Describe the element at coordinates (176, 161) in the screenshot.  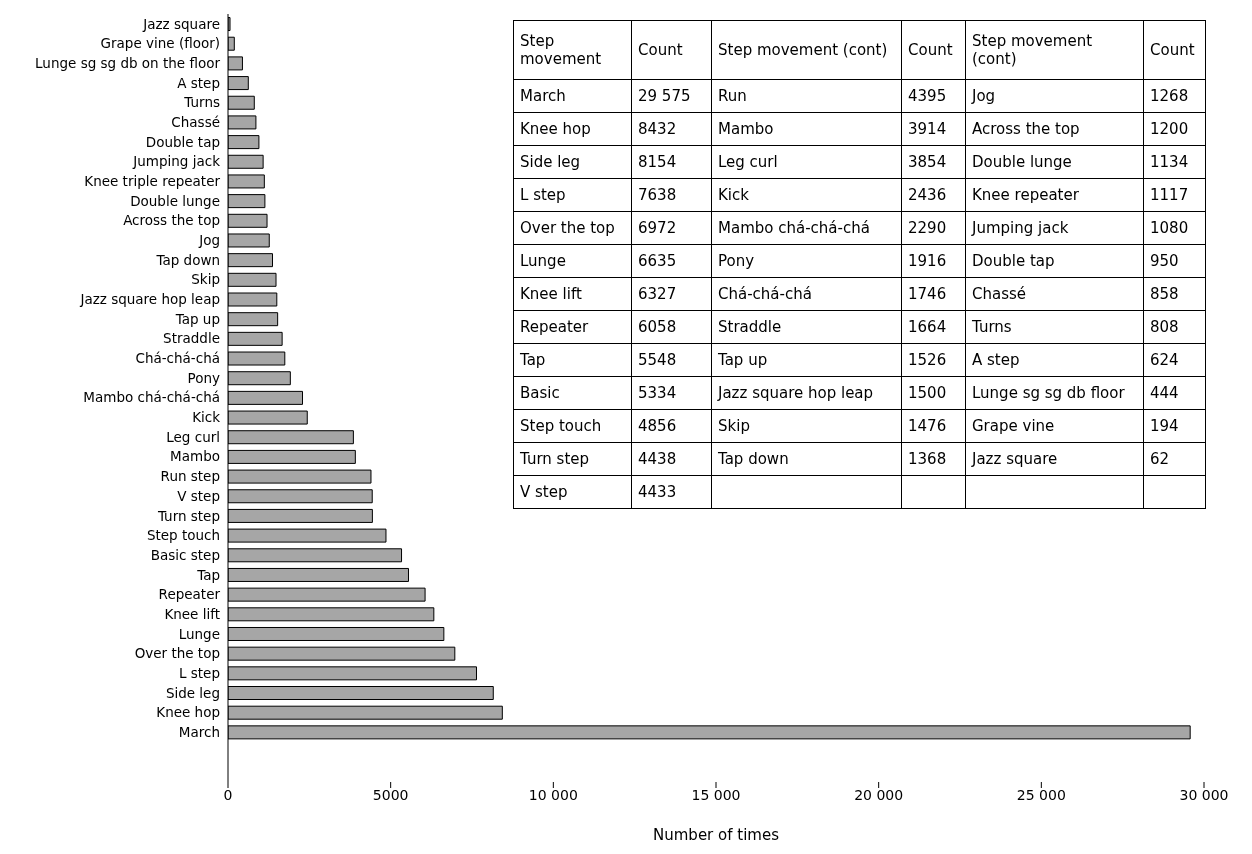
I see `y-tick-label: Jumping jack` at that location.